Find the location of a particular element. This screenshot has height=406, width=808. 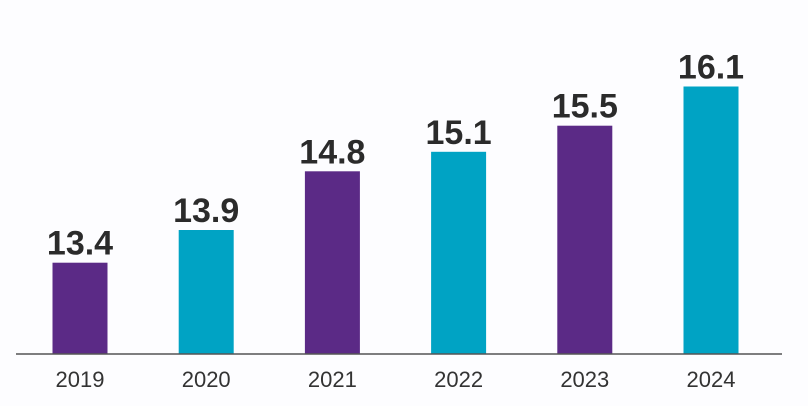

x-tick-label-2021: 2021 is located at coordinates (332, 379).